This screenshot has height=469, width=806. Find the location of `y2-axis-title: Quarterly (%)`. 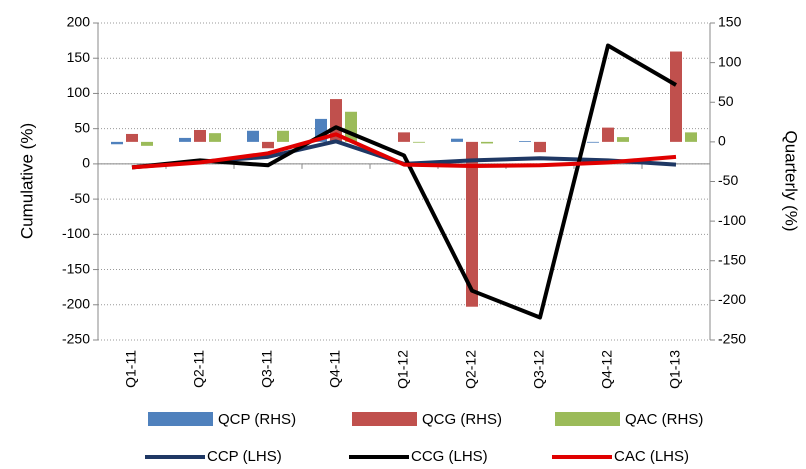

y2-axis-title: Quarterly (%) is located at coordinates (791, 180).